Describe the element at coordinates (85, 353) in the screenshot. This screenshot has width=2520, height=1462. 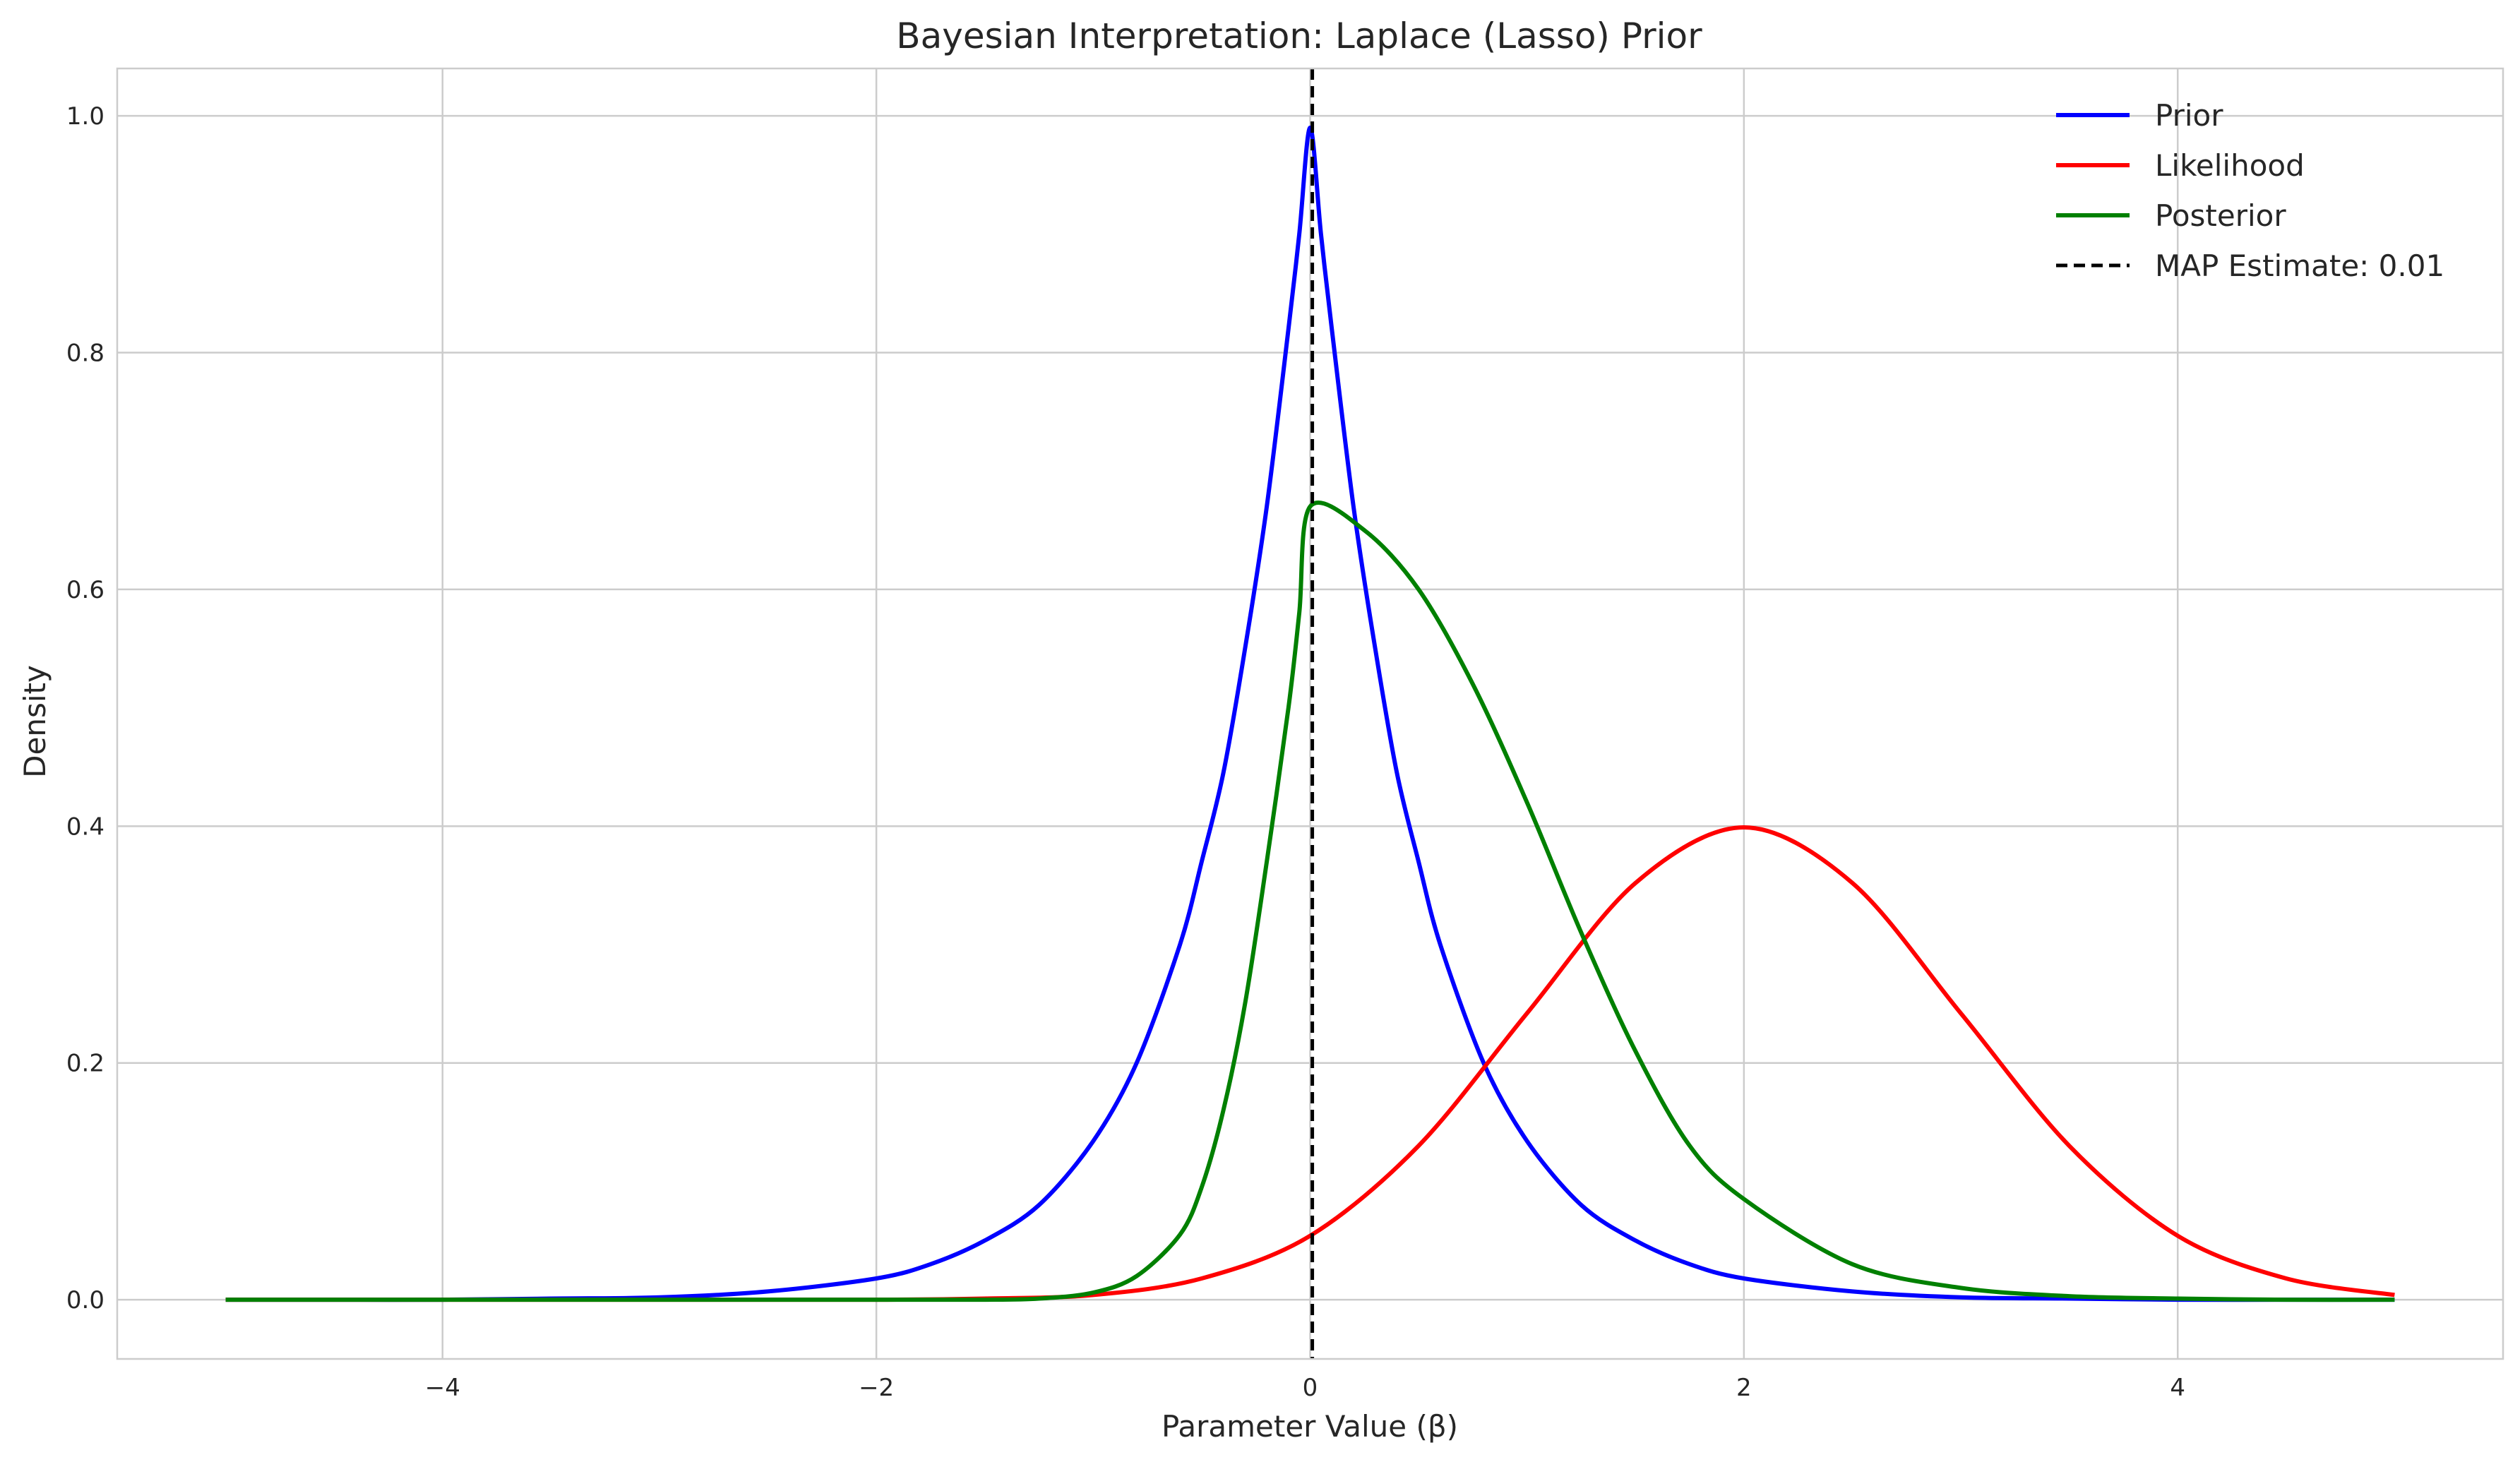
I see `y-tick-label: 0.8` at that location.